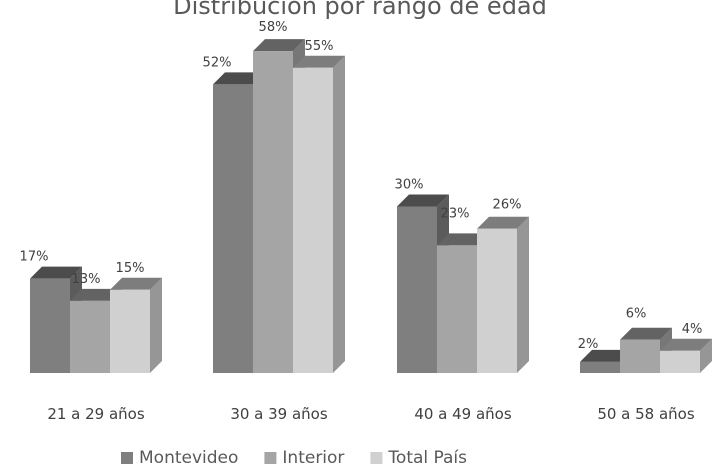  I want to click on data-label: 55%, so click(319, 46).